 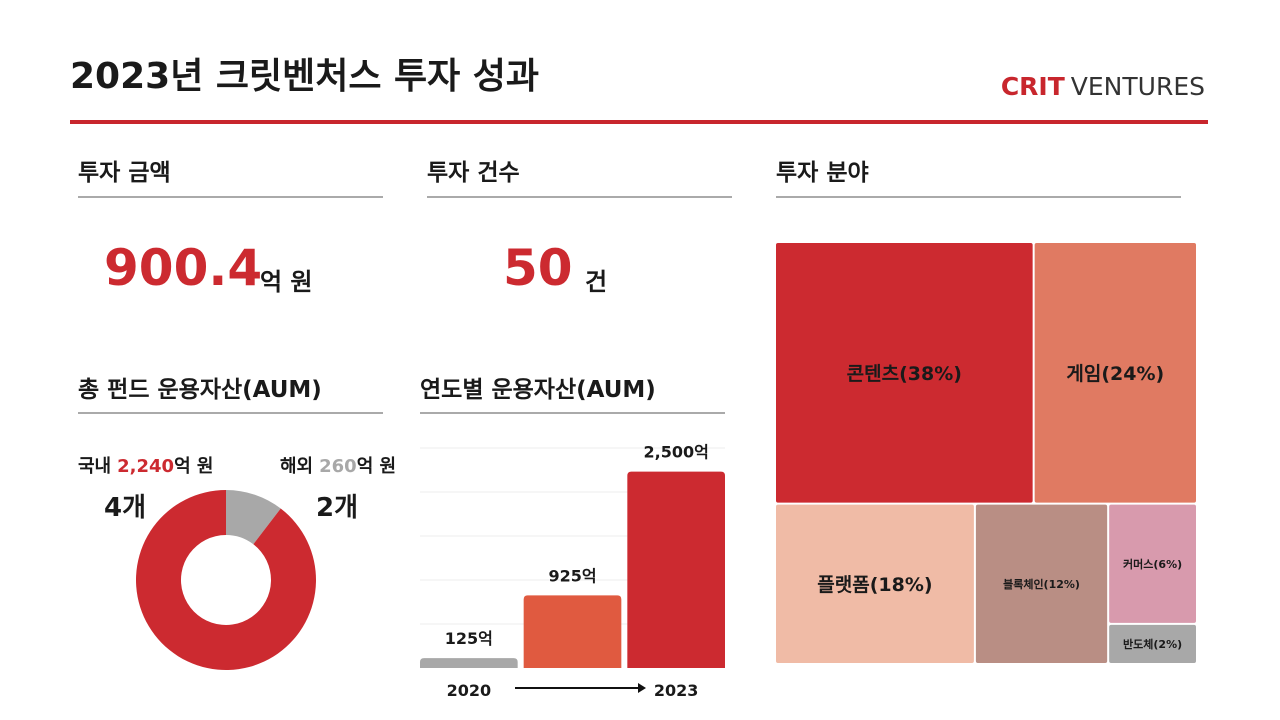 What do you see at coordinates (94, 466) in the screenshot?
I see `legend-name: 국내` at bounding box center [94, 466].